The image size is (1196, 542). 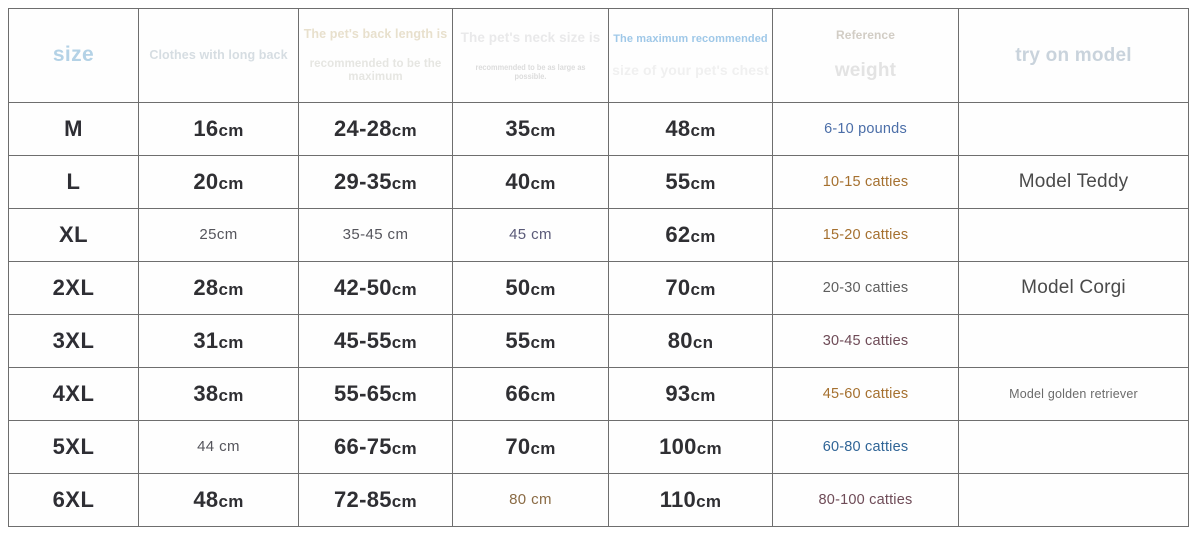 I want to click on cell-chest: 110cm, so click(x=690, y=500).